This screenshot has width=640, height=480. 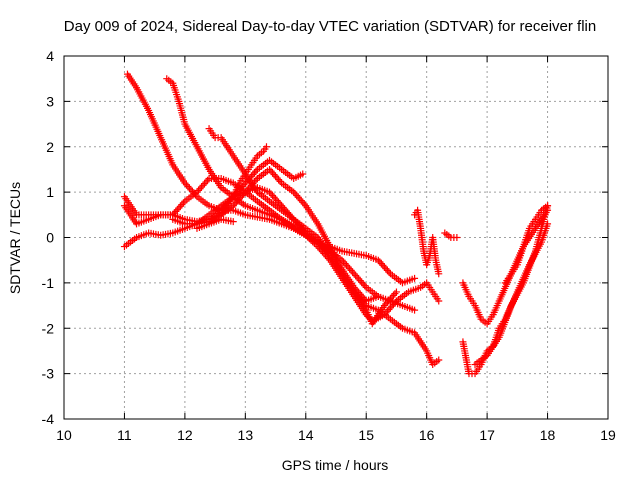 I want to click on data-series-track-h, so click(x=240, y=183).